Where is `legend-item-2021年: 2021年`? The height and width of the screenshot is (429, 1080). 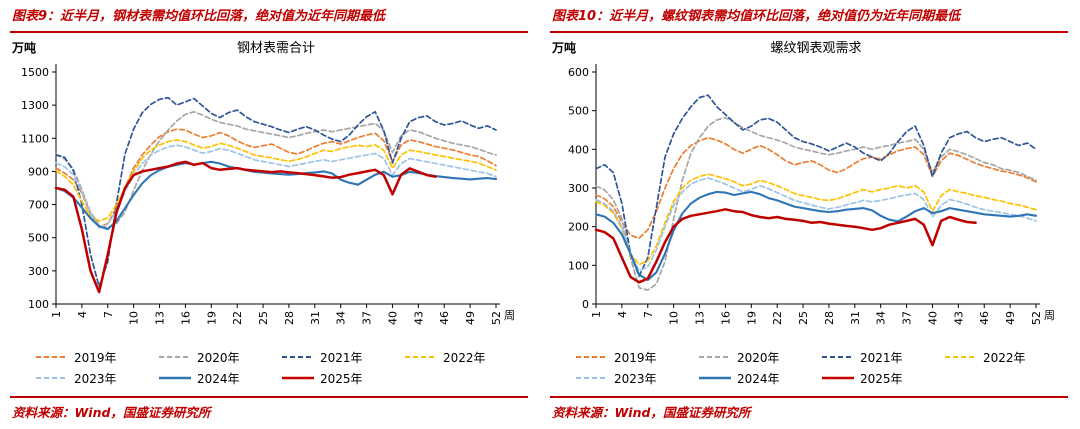
legend-item-2021年: 2021年 is located at coordinates (341, 357).